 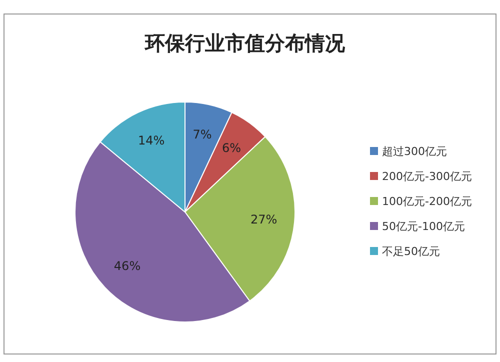 I want to click on chart-title: 环保行业市值分布情况, so click(x=245, y=43).